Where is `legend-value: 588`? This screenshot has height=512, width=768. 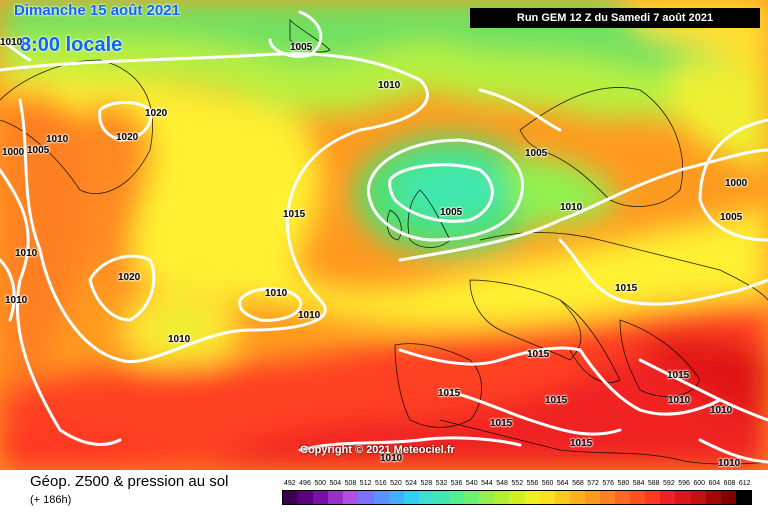 legend-value: 588 is located at coordinates (653, 483).